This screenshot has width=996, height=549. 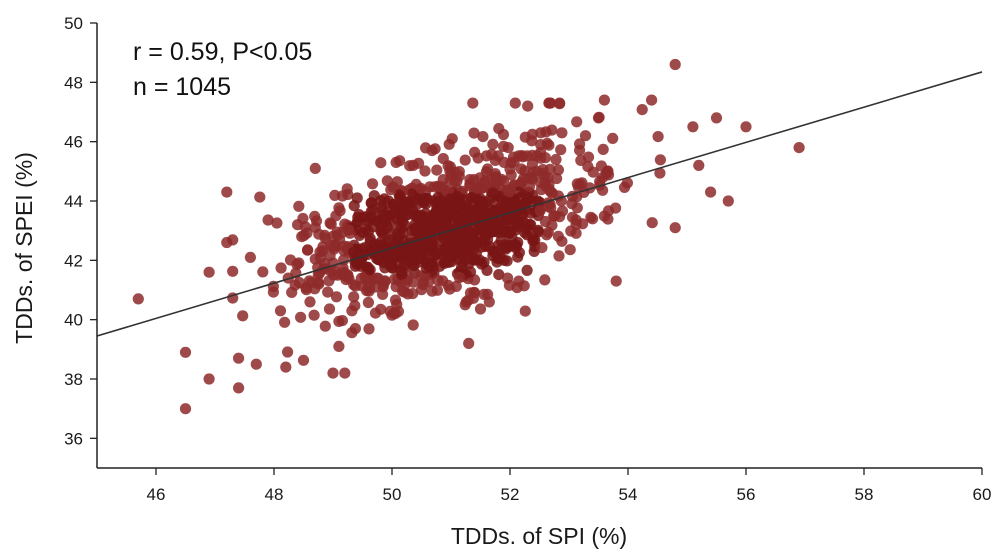 What do you see at coordinates (73, 82) in the screenshot?
I see `y-tick-label: 48` at bounding box center [73, 82].